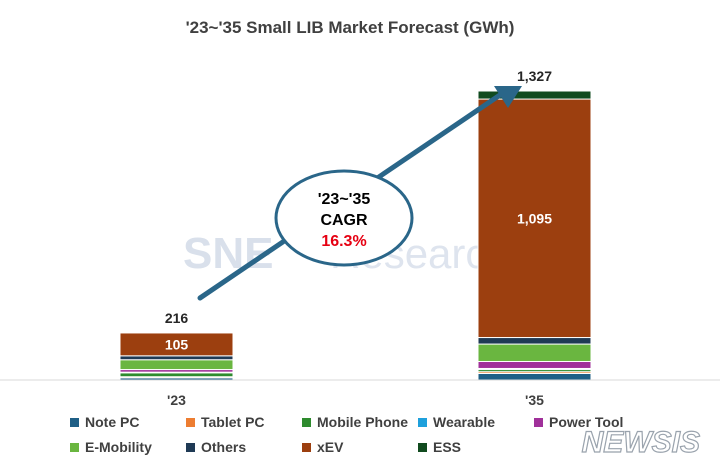 The image size is (720, 470). Describe the element at coordinates (118, 447) in the screenshot. I see `legend-label-e-mobility: E-Mobility` at that location.